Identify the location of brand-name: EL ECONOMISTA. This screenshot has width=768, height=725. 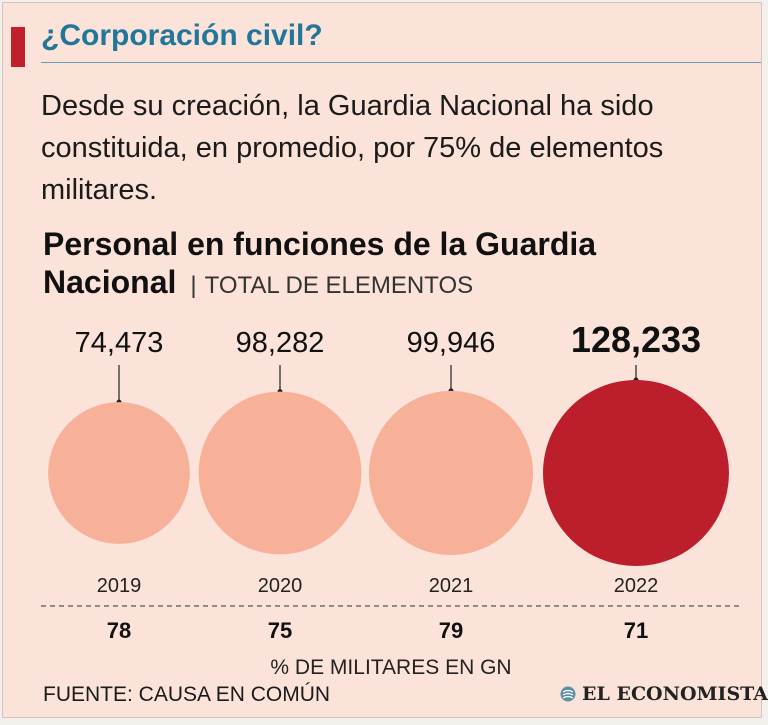
(675, 694).